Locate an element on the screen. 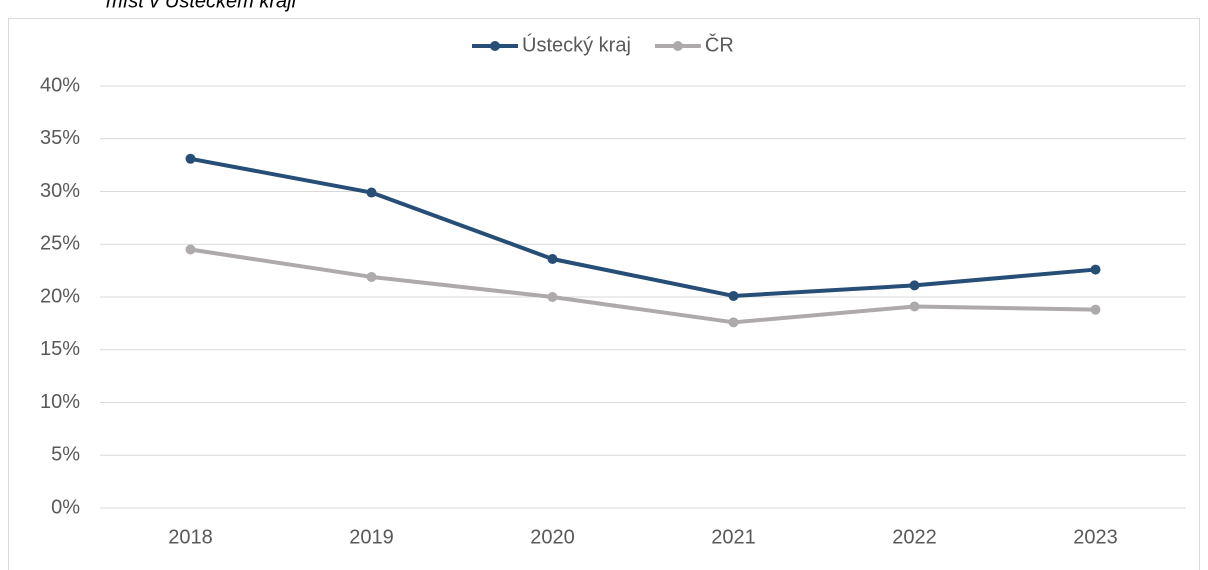  y-tick-label: 35% is located at coordinates (60, 138).